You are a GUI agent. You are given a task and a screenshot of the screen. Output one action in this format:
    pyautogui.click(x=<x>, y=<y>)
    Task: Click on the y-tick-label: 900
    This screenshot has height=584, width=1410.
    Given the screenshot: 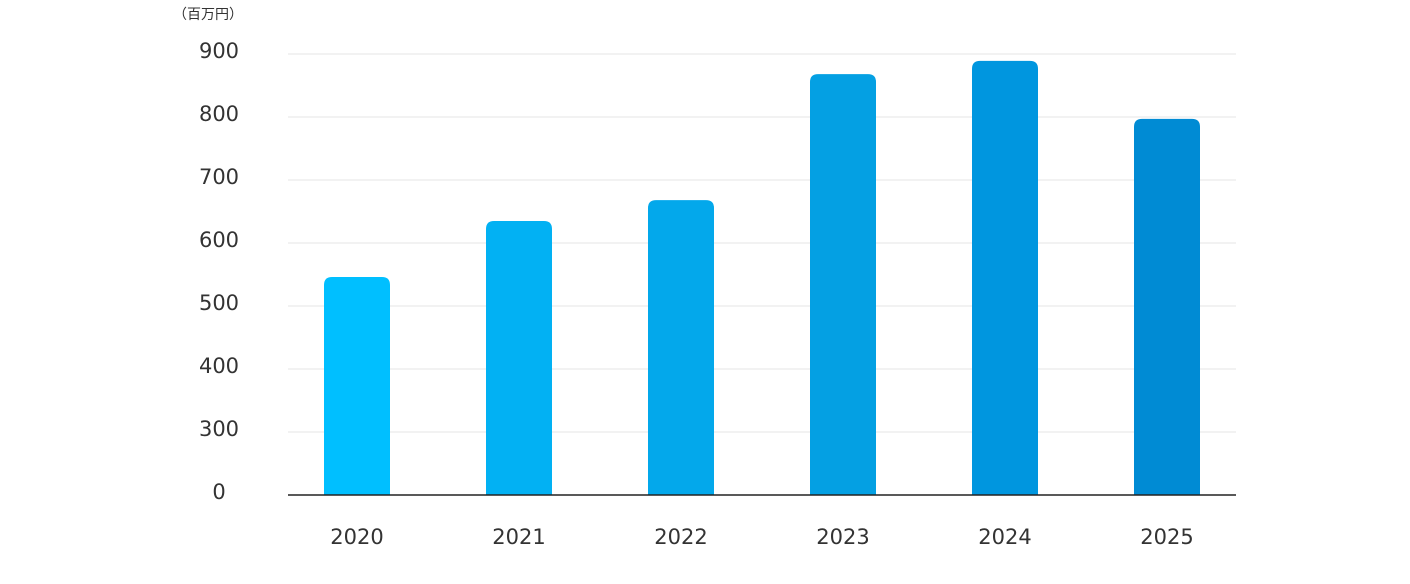 What is the action you would take?
    pyautogui.click(x=219, y=51)
    